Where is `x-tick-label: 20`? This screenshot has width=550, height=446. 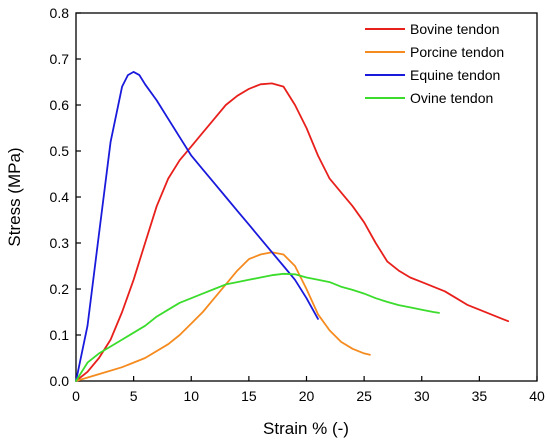
x-tick-label: 20 is located at coordinates (307, 396).